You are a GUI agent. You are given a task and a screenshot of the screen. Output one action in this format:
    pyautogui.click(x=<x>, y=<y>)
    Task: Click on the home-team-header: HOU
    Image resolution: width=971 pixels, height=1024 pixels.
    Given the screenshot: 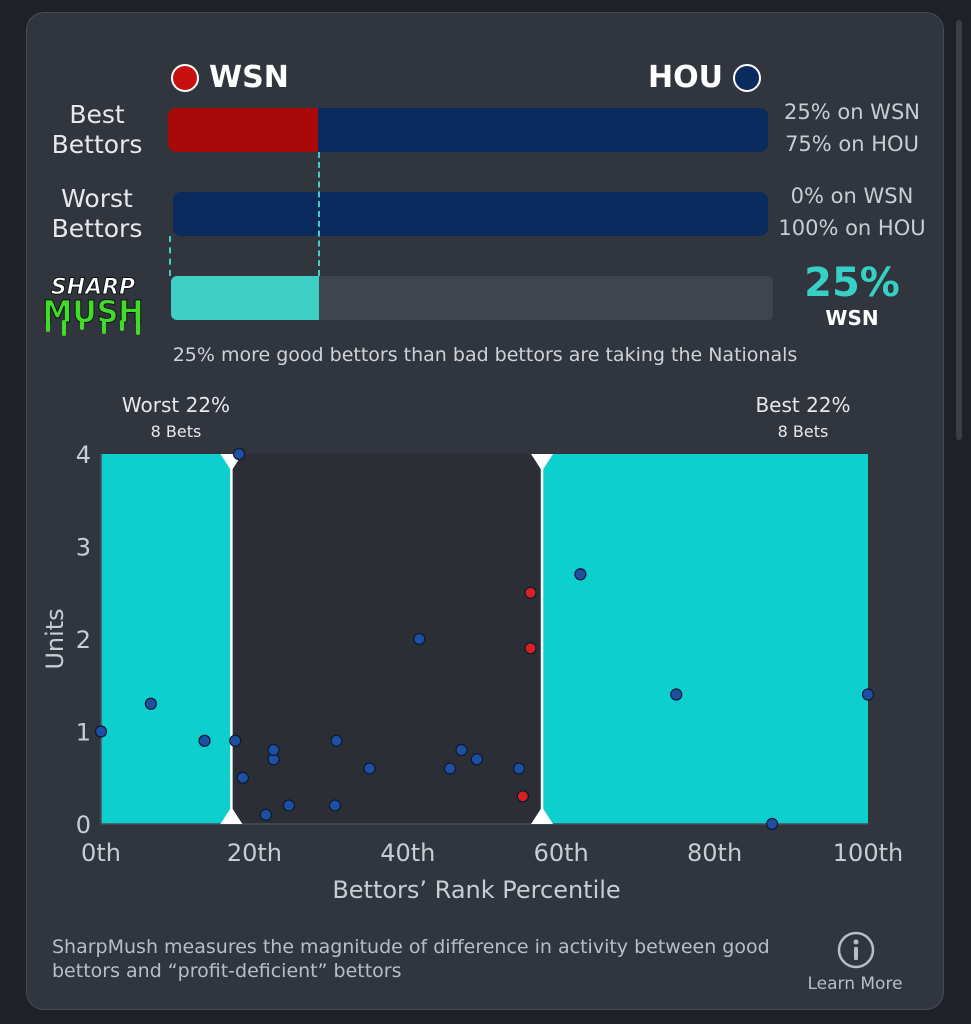 What is the action you would take?
    pyautogui.click(x=704, y=77)
    